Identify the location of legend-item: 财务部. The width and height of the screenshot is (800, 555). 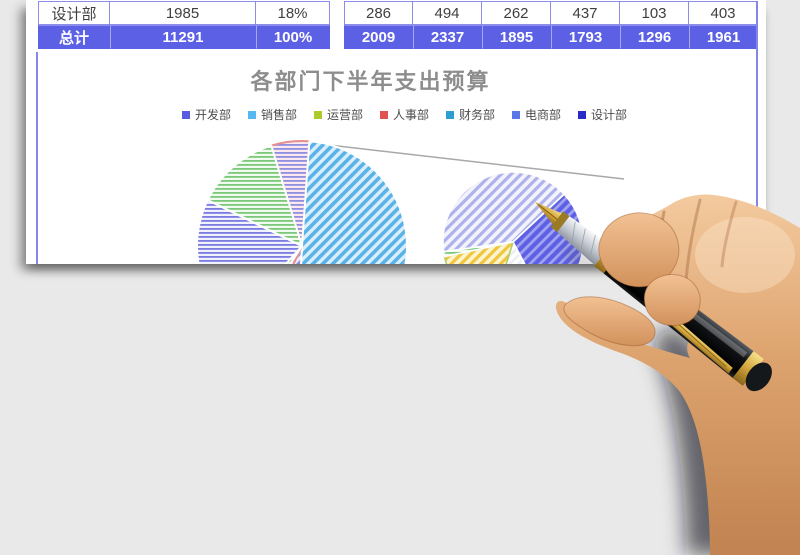
(470, 114).